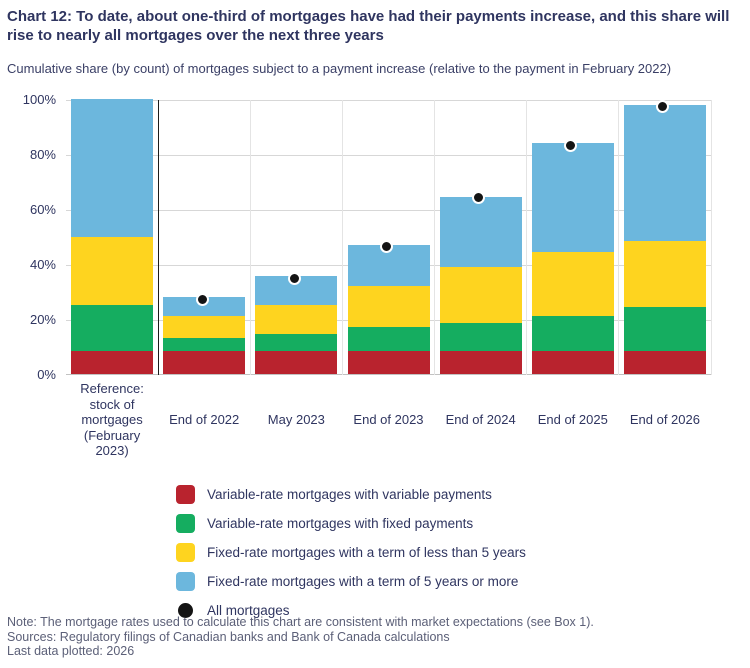 The height and width of the screenshot is (668, 750). Describe the element at coordinates (46, 374) in the screenshot. I see `y-tick-label: 0%` at that location.